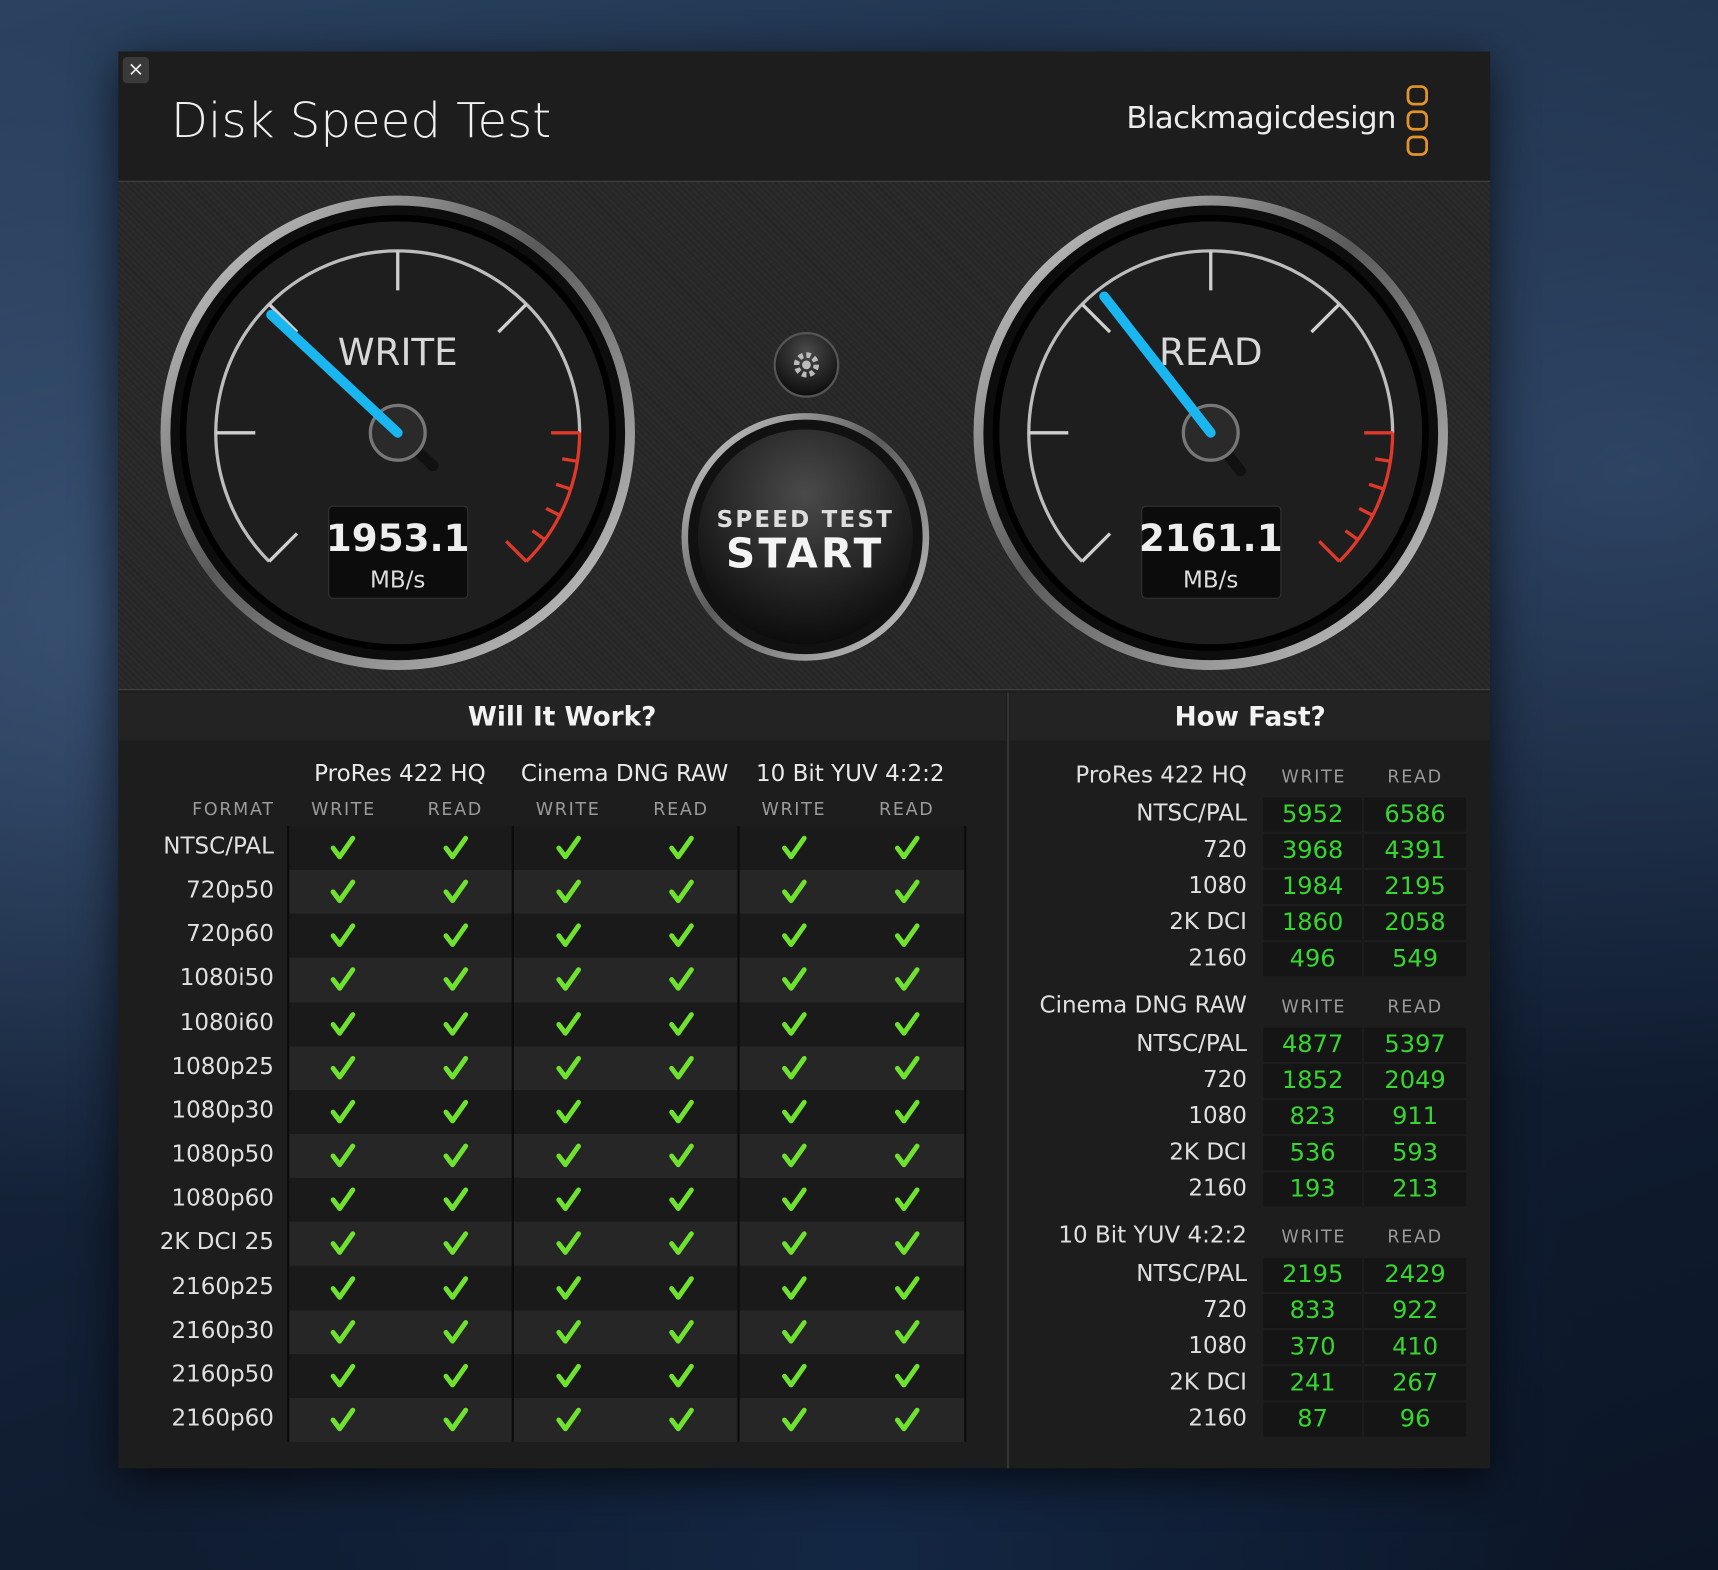 This screenshot has height=1570, width=1718. I want to click on read-speed: 5397, so click(1415, 1044).